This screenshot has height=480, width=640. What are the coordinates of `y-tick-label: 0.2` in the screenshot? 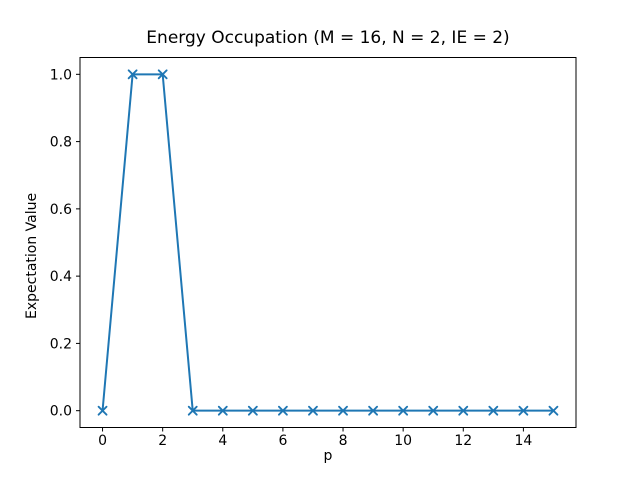 It's located at (61, 344).